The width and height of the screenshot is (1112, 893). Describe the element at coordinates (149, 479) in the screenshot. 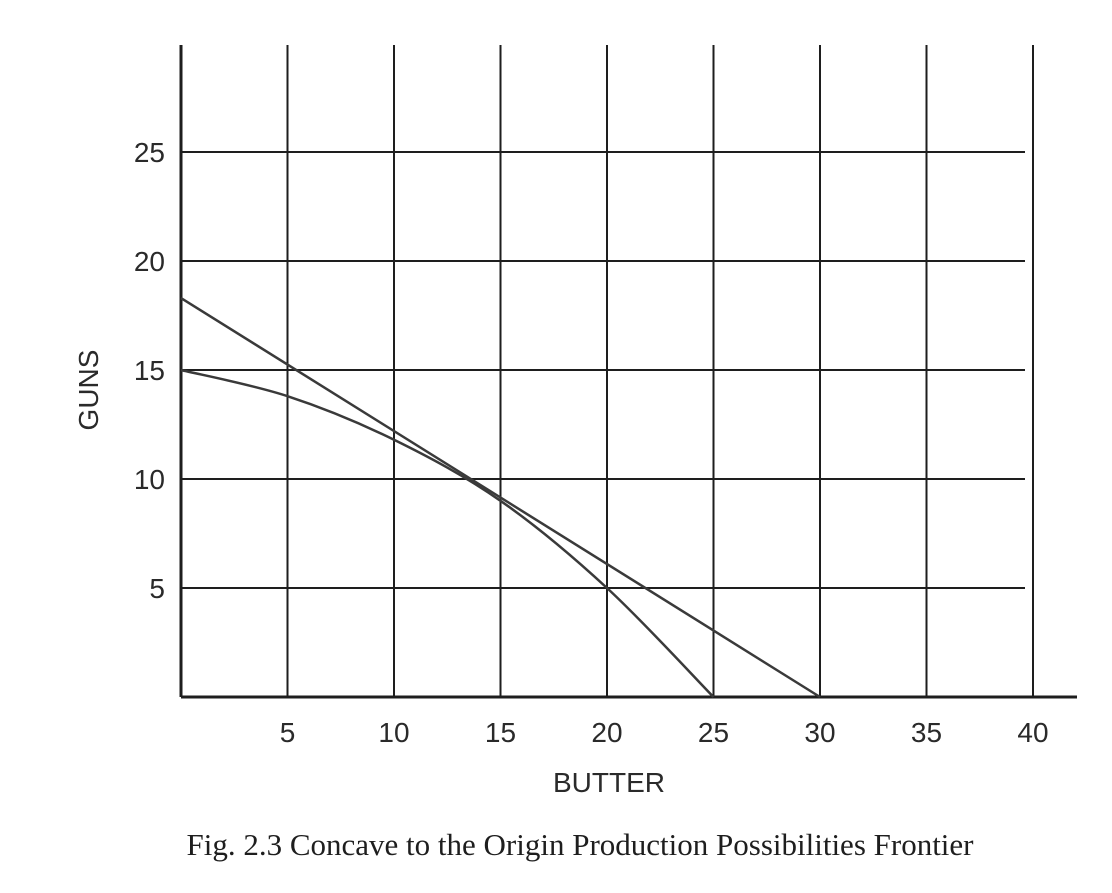

I see `y-tick-label: 10` at that location.